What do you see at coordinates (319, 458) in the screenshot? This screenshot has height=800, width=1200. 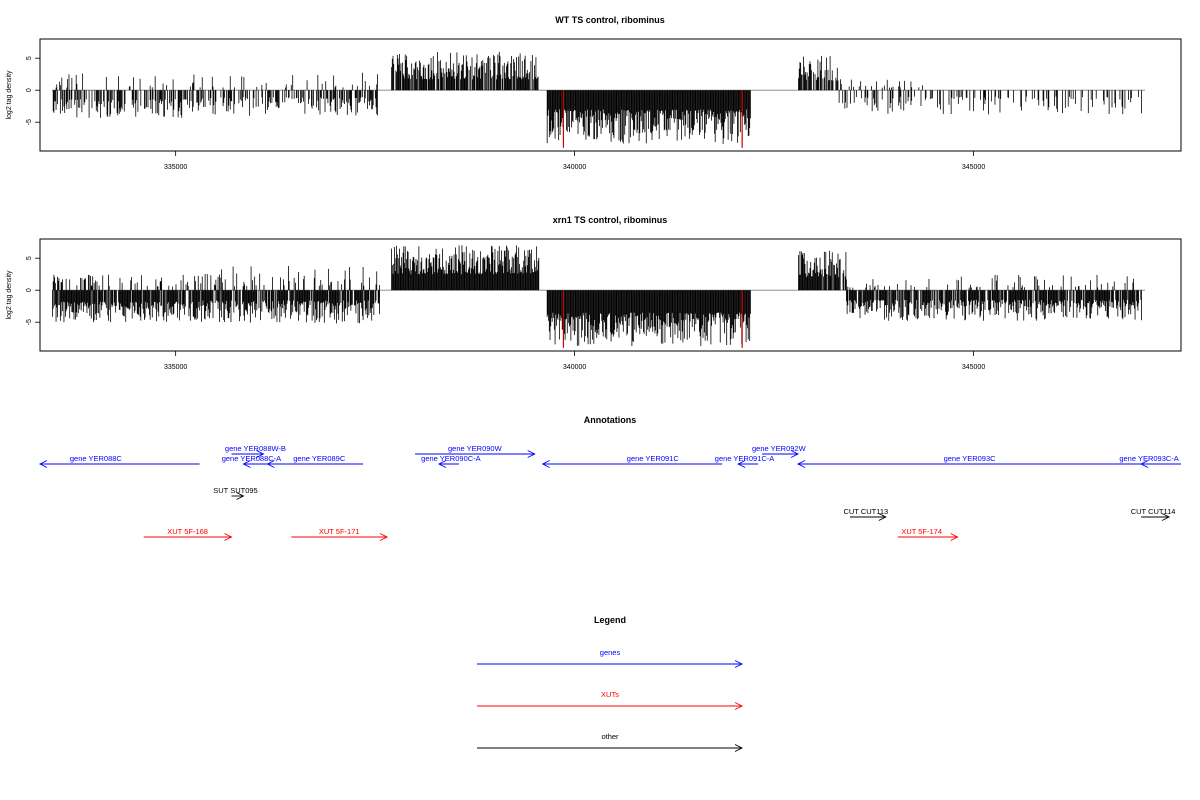 I see `feature-label: gene YER089C` at bounding box center [319, 458].